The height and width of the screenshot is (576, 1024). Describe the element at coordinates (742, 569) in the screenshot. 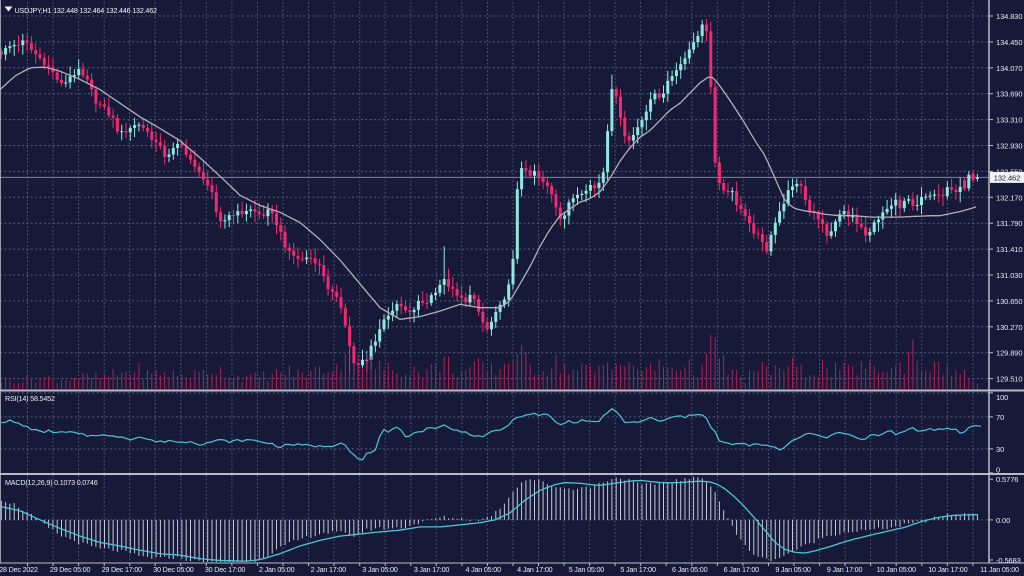

I see `svg-text: 6 Jan 17:00` at that location.